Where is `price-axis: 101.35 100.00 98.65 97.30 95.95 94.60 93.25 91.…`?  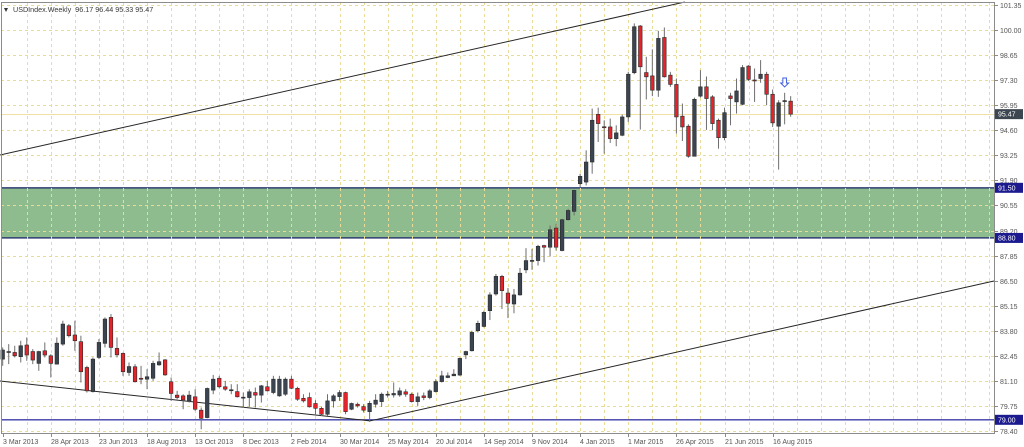 price-axis: 101.35 100.00 98.65 97.30 95.95 94.60 93.25 91.… is located at coordinates (1008, 219).